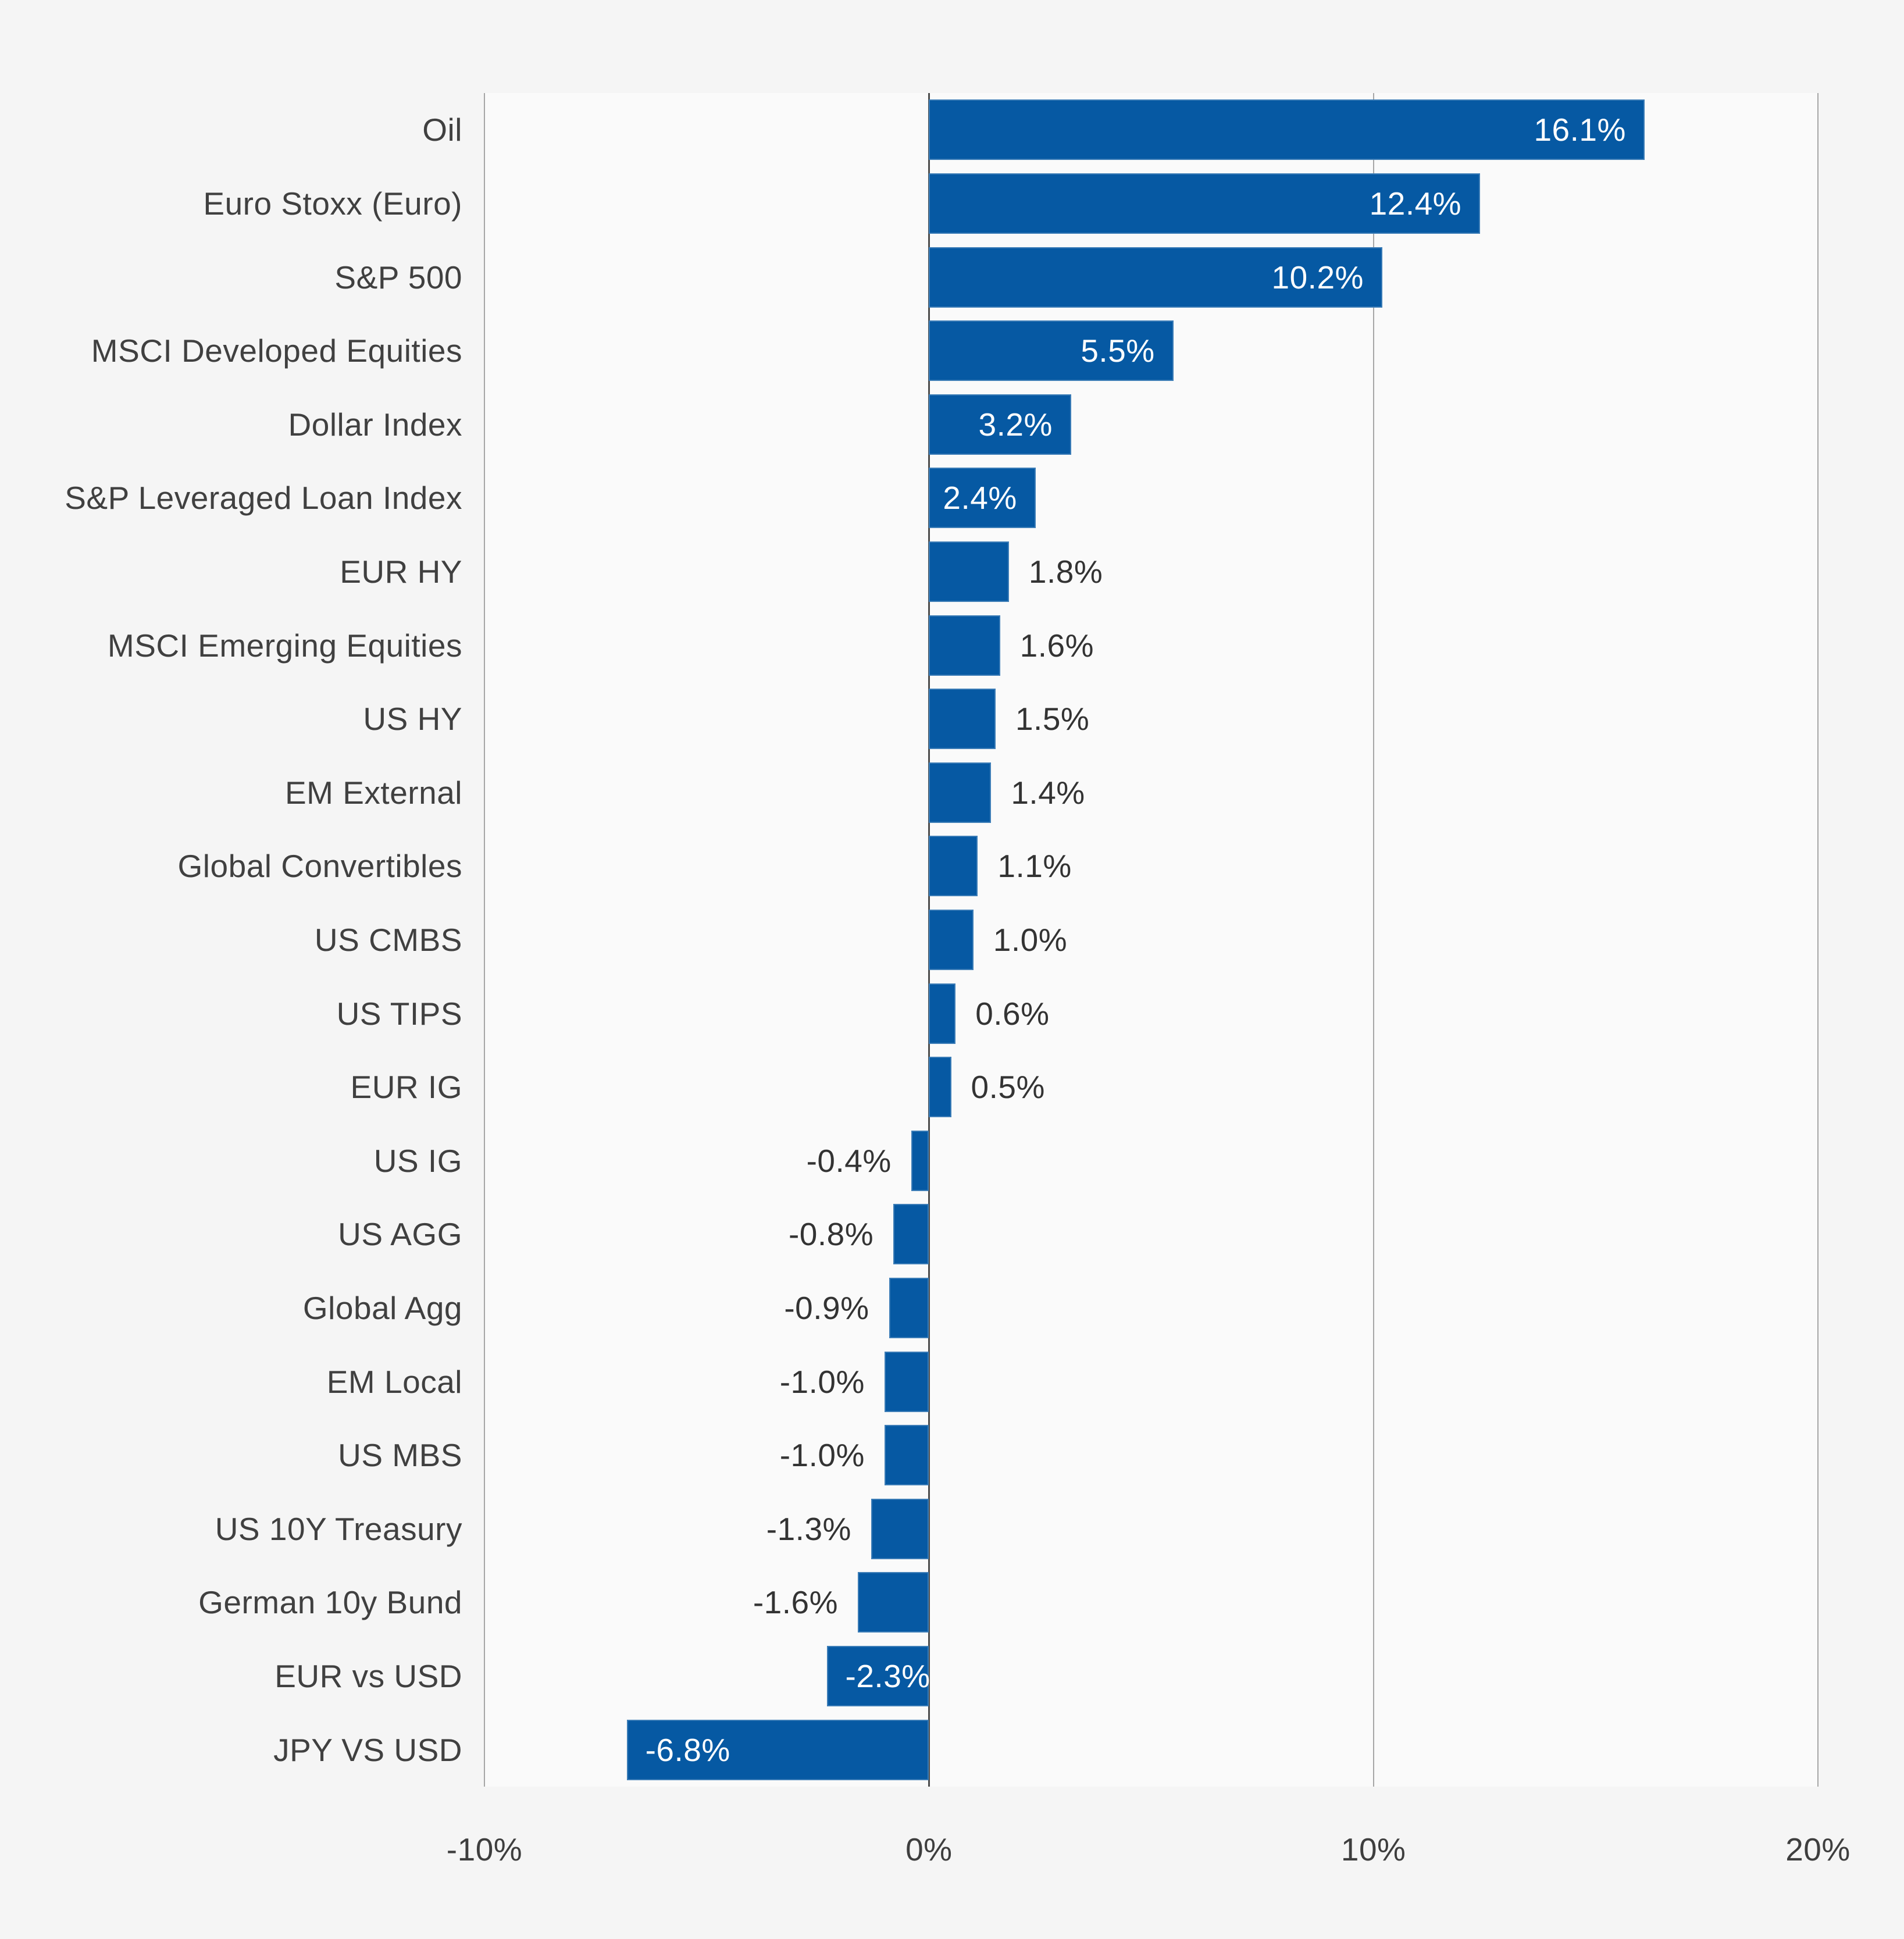  I want to click on category-label: US TIPS, so click(399, 1013).